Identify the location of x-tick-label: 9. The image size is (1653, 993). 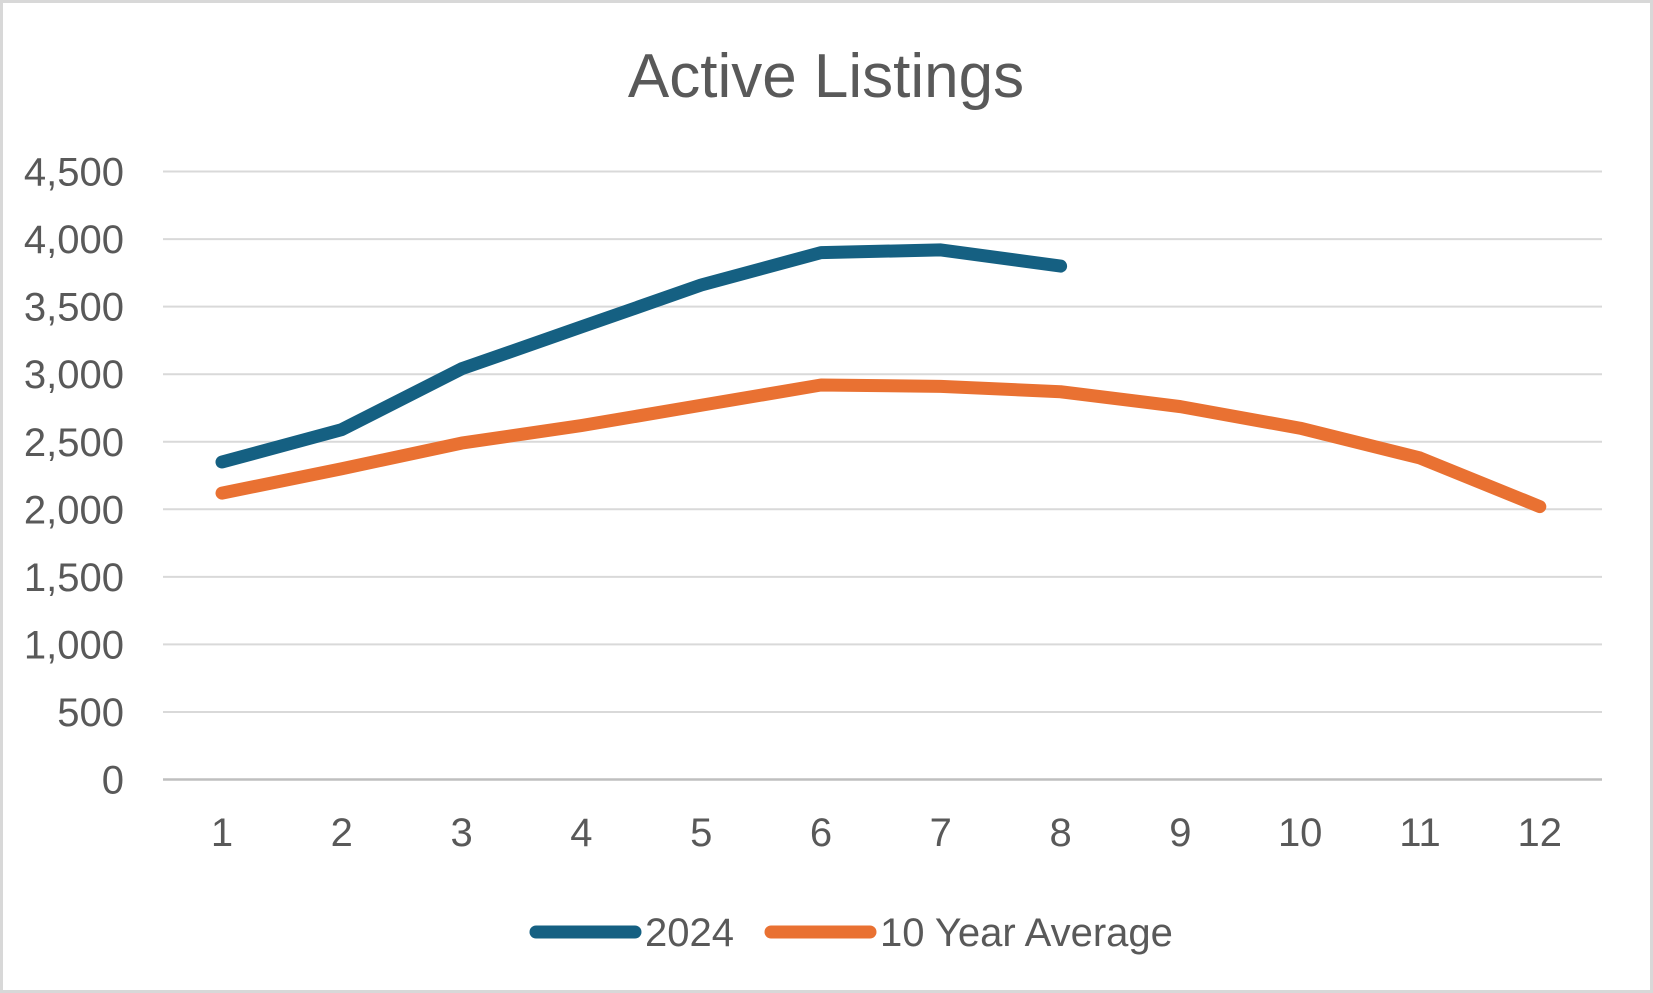
(1180, 833).